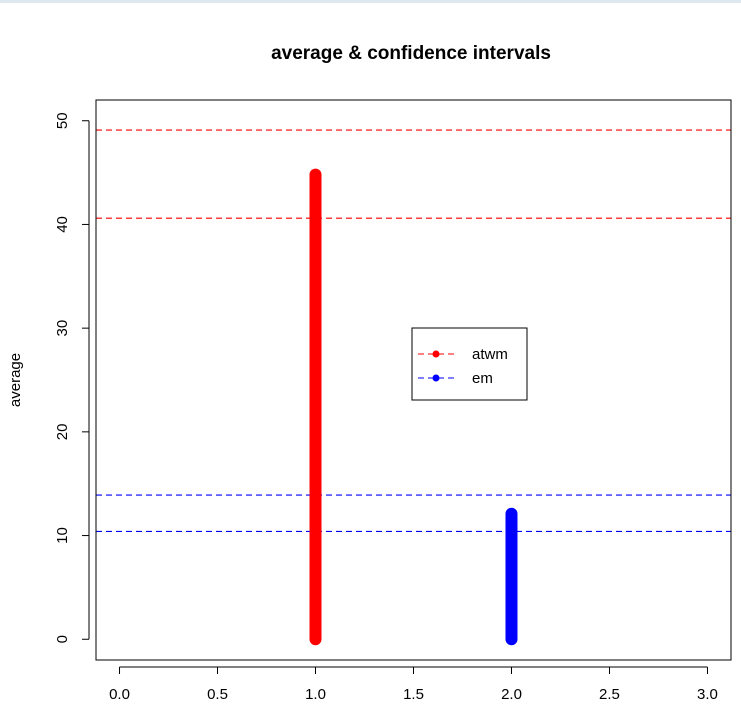  What do you see at coordinates (72, 377) in the screenshot?
I see `y-axis: 0 10 20 30 40 50` at bounding box center [72, 377].